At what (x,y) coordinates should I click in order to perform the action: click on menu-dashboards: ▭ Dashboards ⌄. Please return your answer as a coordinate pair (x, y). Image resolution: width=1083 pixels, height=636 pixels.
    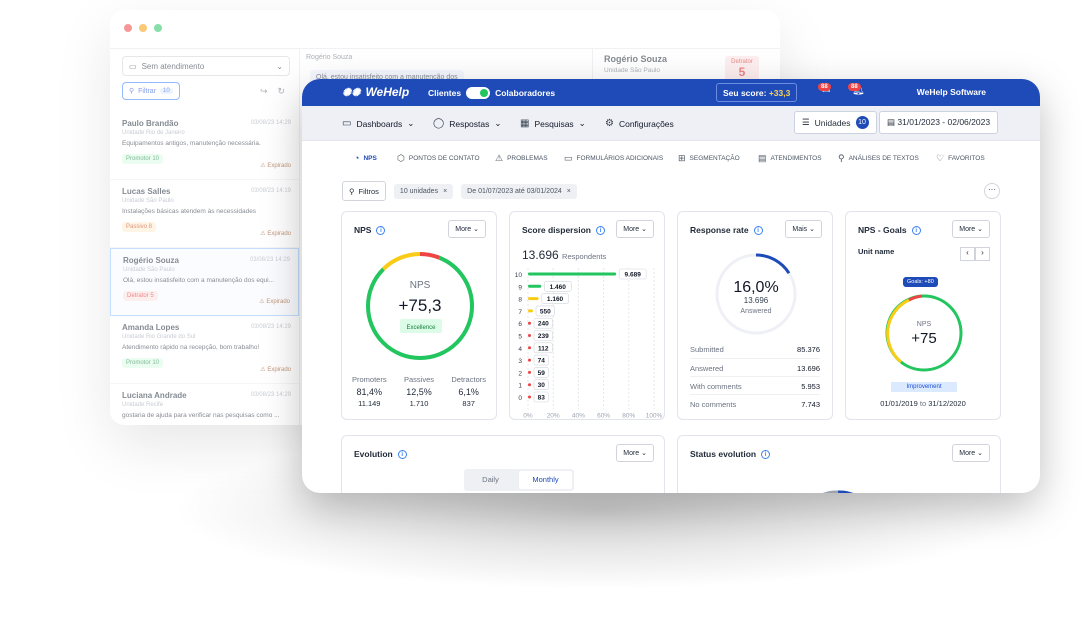
    Looking at the image, I should click on (378, 123).